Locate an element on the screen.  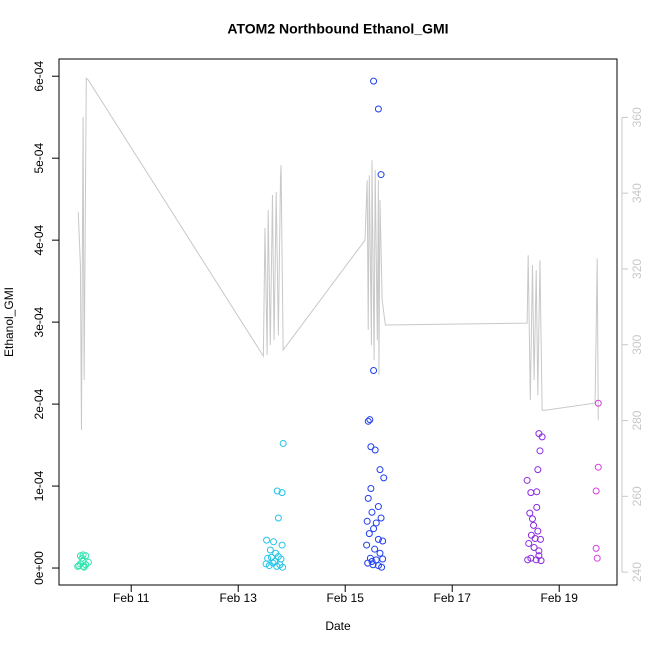
x-tick-label: Feb 13 is located at coordinates (239, 598).